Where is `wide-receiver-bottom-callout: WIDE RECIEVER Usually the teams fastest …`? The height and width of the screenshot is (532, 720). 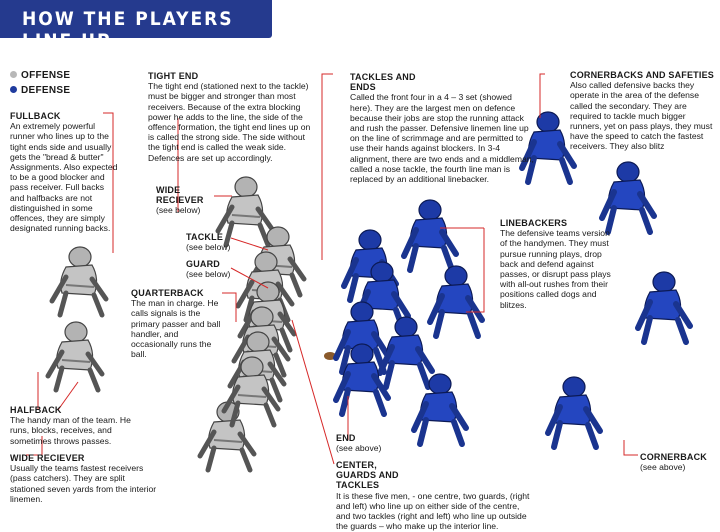 wide-receiver-bottom-callout: WIDE RECIEVER Usually the teams fastest … is located at coordinates (84, 478).